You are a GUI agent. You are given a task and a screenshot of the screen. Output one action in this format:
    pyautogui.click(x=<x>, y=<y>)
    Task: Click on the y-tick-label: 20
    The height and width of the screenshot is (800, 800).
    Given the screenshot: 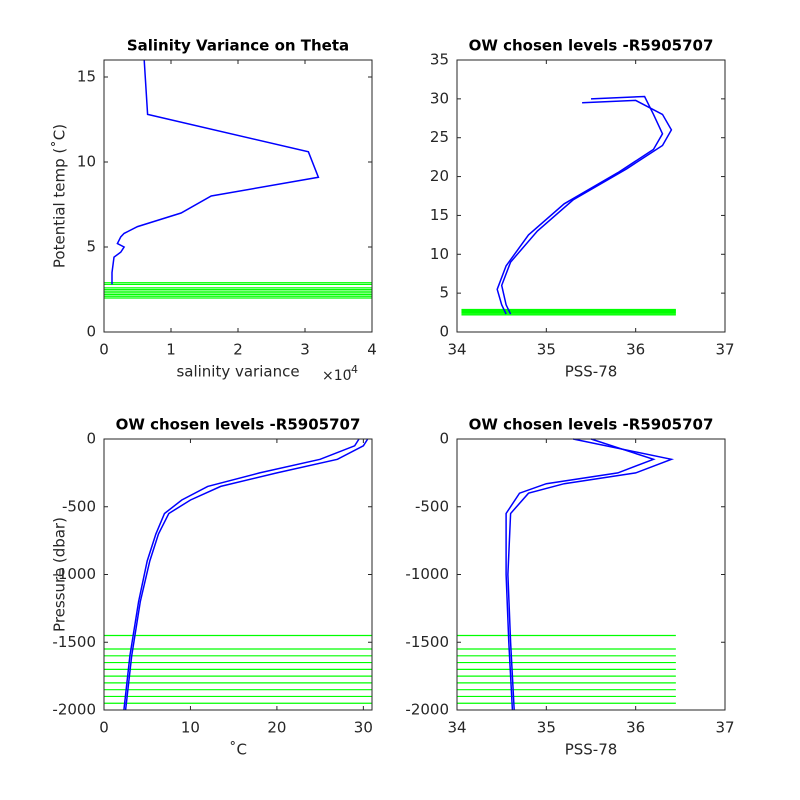 What is the action you would take?
    pyautogui.click(x=439, y=176)
    